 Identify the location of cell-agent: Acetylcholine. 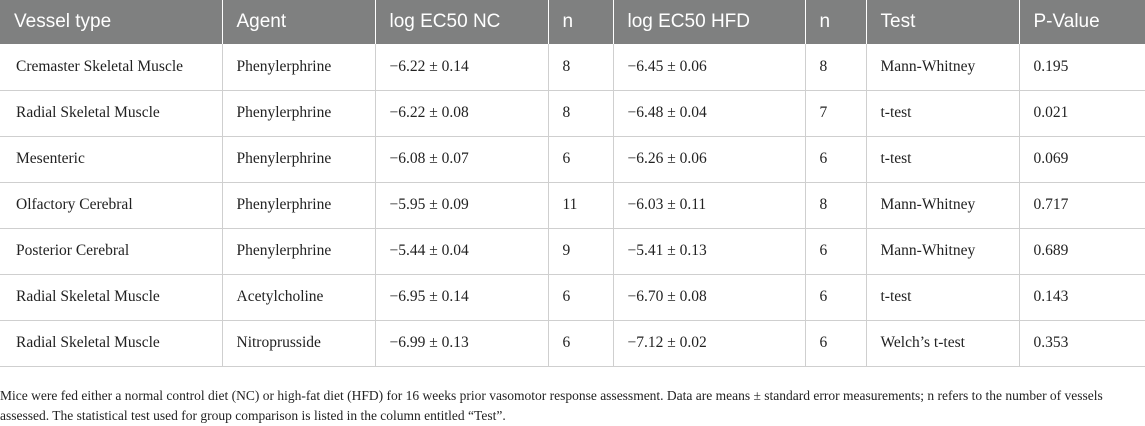
(299, 297).